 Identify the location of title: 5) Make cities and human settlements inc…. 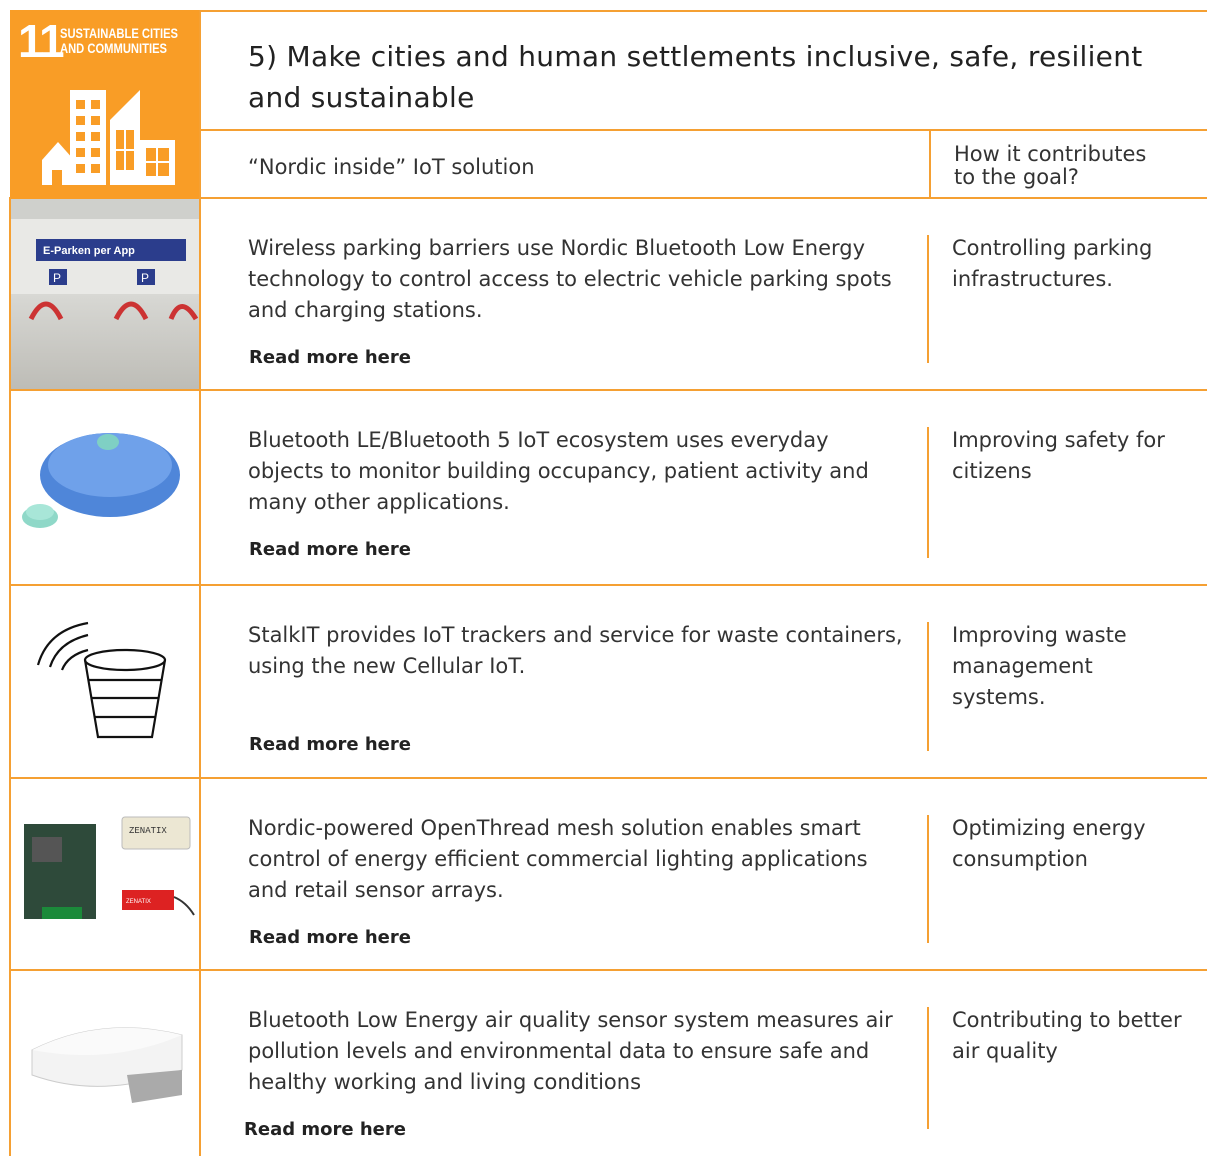
(695, 77).